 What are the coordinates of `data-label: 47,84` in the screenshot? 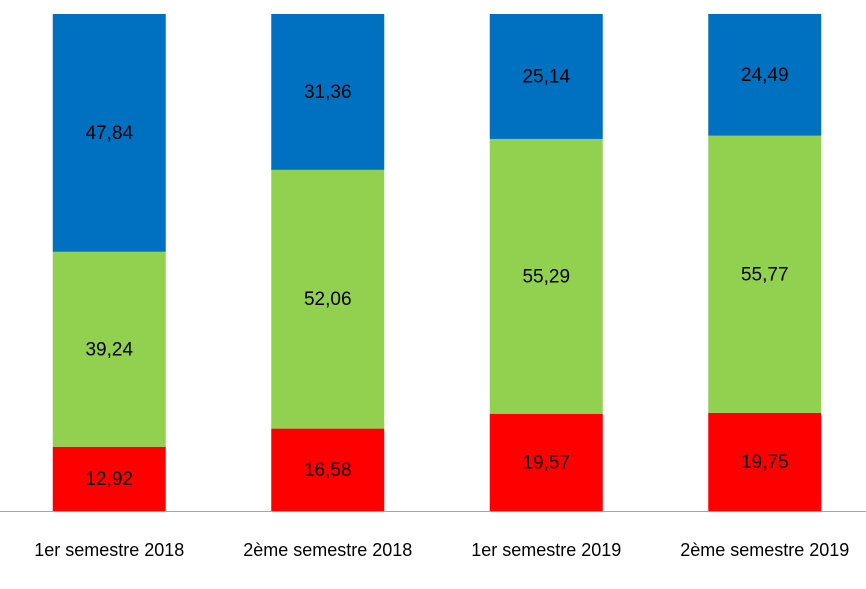 It's located at (109, 133).